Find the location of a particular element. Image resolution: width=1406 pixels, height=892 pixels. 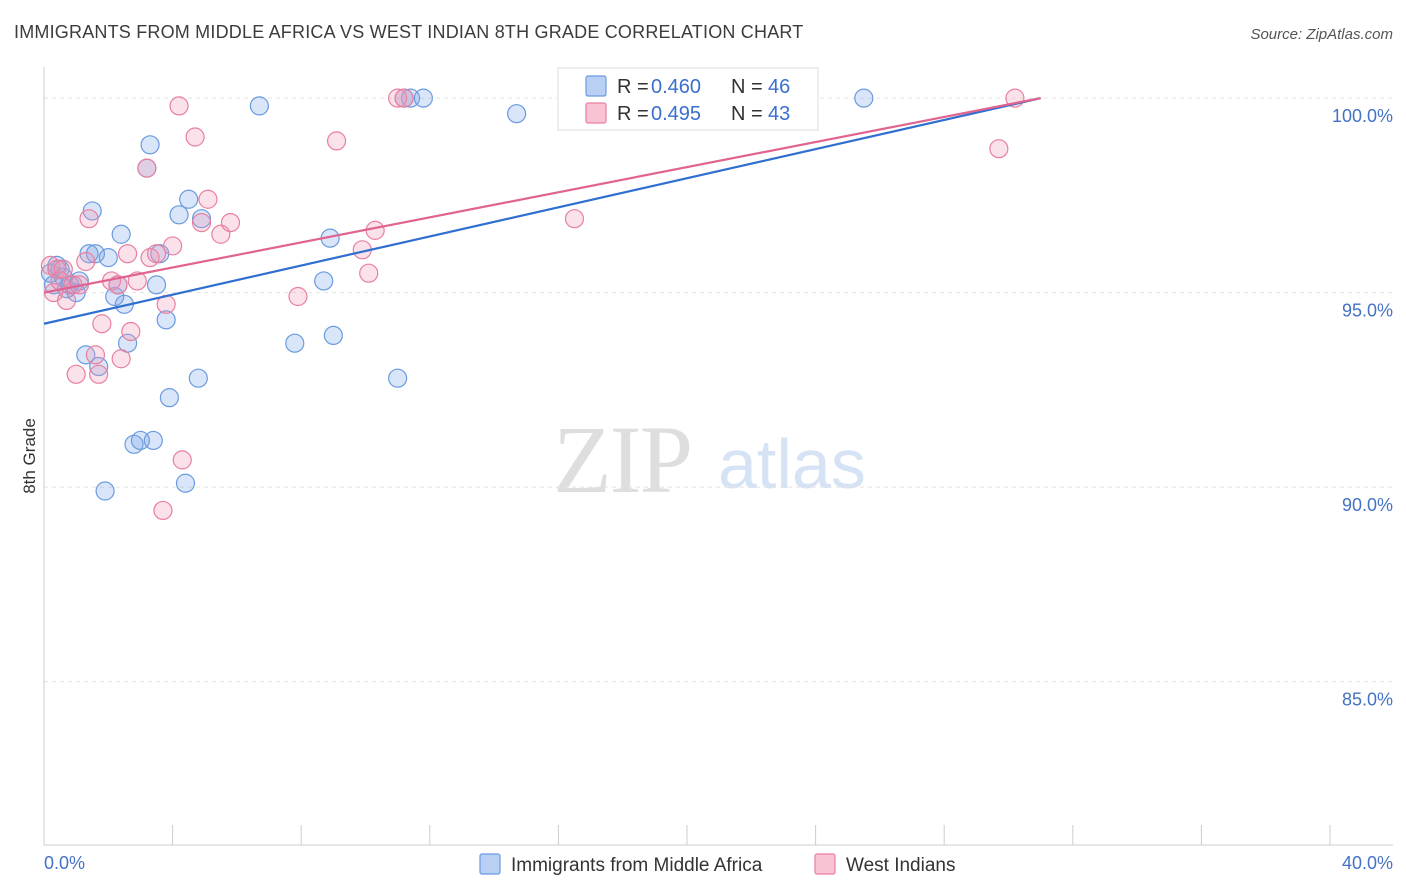

watermark-zip: ZIP is located at coordinates (622, 459).